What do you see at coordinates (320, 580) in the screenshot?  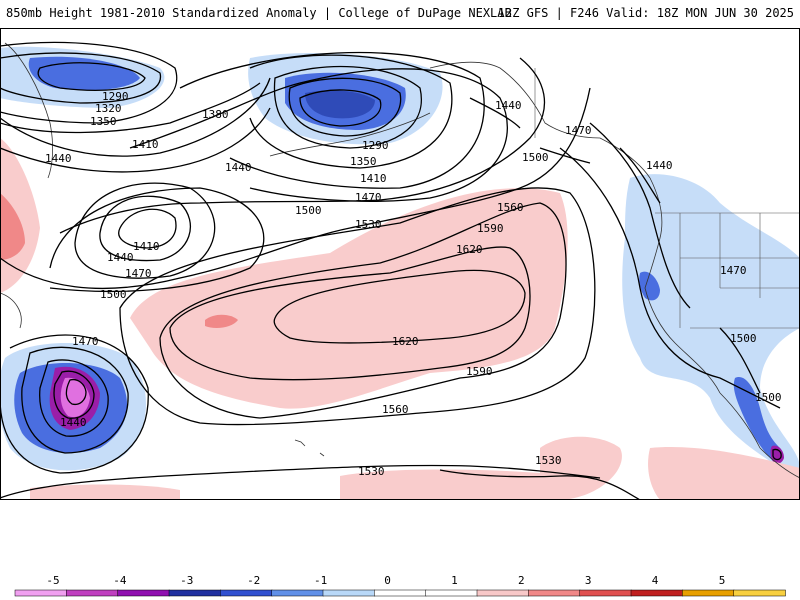 I see `colorbar-tick-label: -1` at bounding box center [320, 580].